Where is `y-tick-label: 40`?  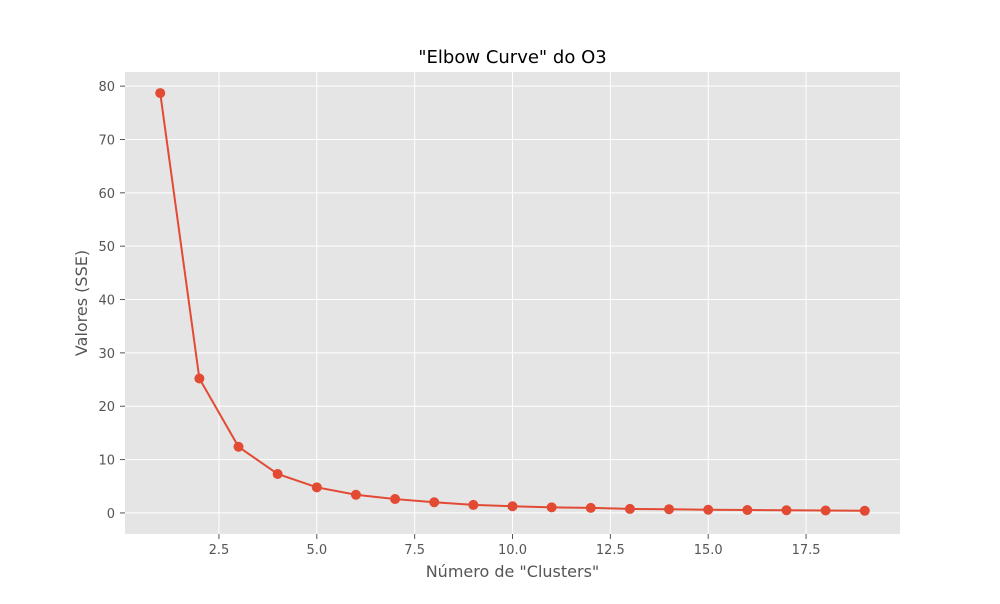 y-tick-label: 40 is located at coordinates (106, 301).